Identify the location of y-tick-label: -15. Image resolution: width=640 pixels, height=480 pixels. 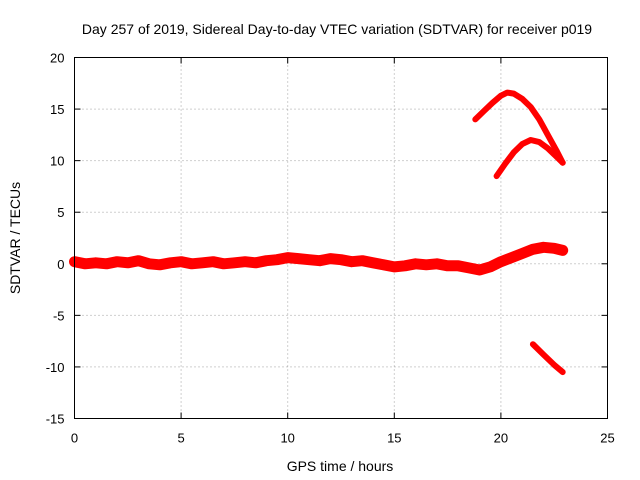
(55, 419).